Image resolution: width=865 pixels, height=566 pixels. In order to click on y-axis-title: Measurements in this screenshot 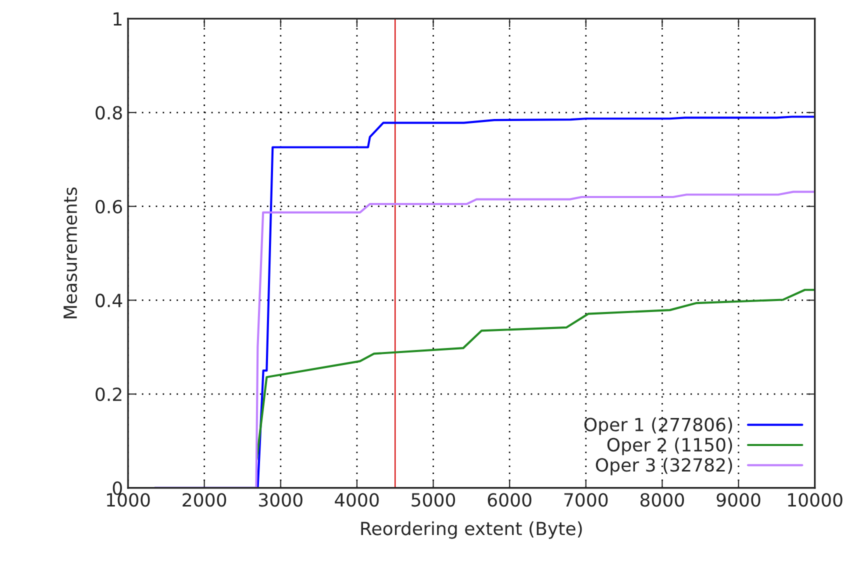, I will do `click(71, 252)`.